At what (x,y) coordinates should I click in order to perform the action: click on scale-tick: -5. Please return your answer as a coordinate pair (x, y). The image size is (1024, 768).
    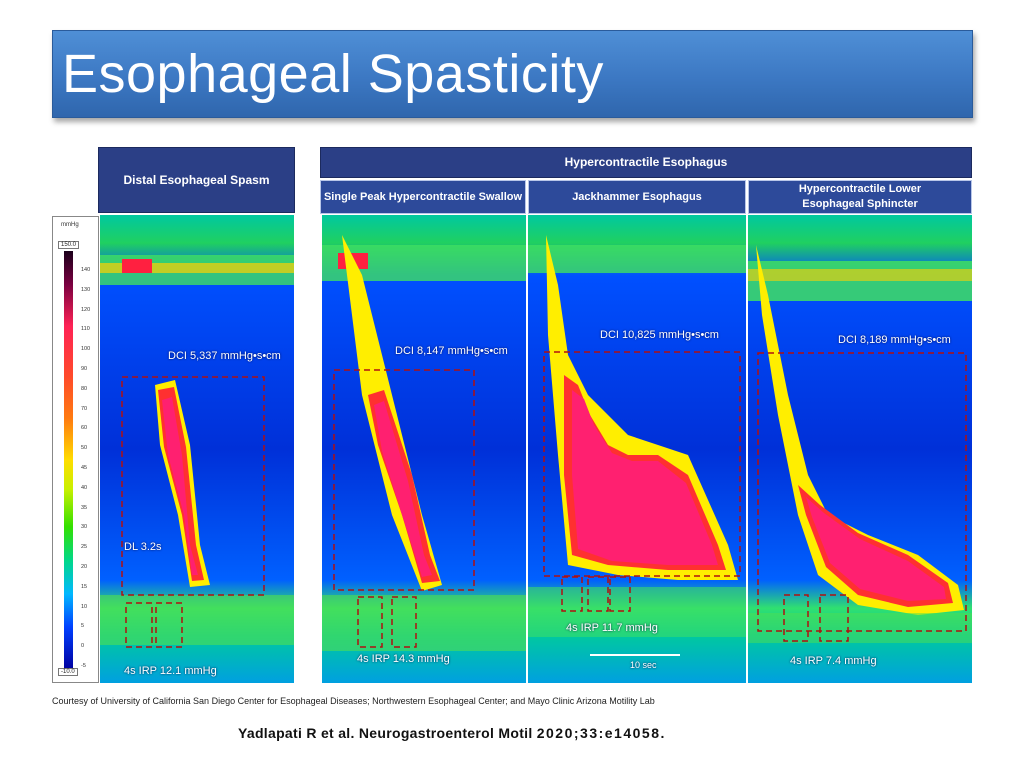
    Looking at the image, I should click on (83, 666).